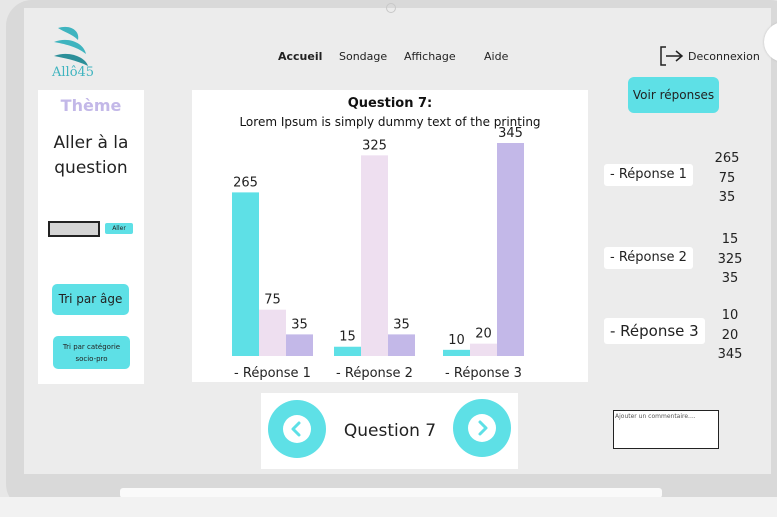  I want to click on nav-accueil: Accueil, so click(300, 56).